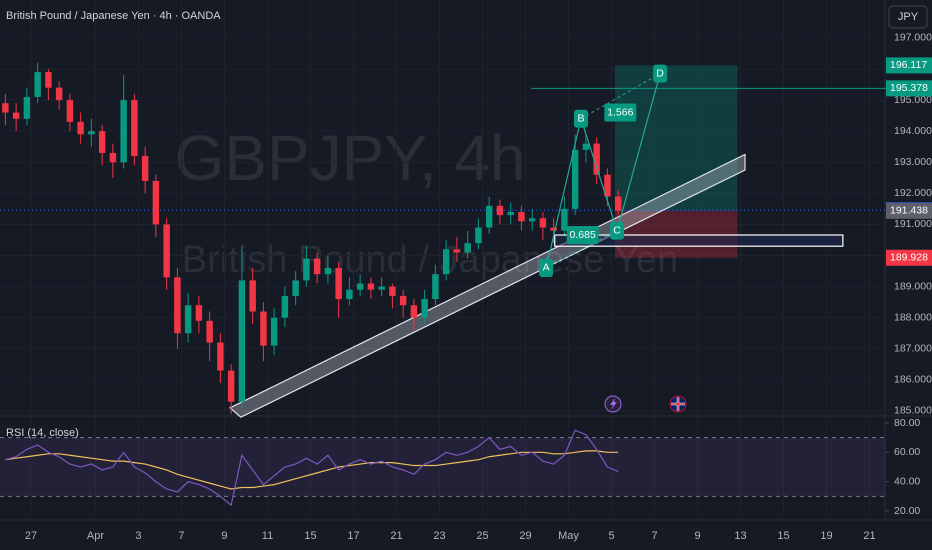  What do you see at coordinates (907, 481) in the screenshot?
I see `rsi-tick-label: 40.00` at bounding box center [907, 481].